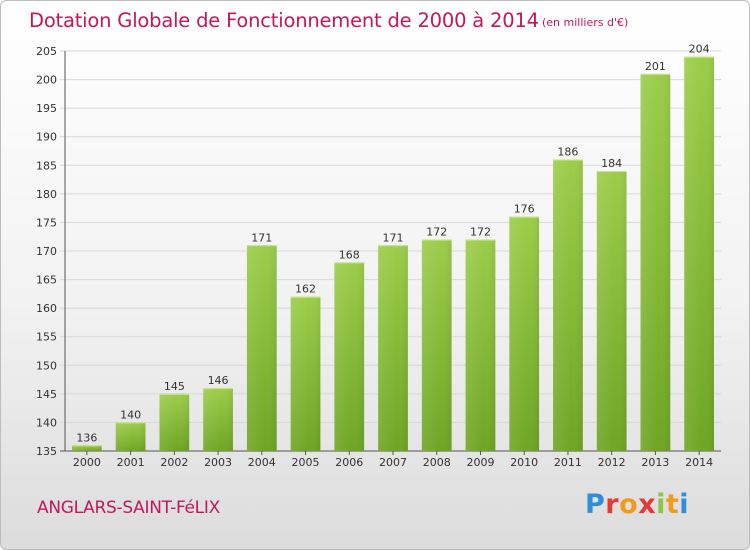  What do you see at coordinates (437, 462) in the screenshot?
I see `x-tick-label: 2008` at bounding box center [437, 462].